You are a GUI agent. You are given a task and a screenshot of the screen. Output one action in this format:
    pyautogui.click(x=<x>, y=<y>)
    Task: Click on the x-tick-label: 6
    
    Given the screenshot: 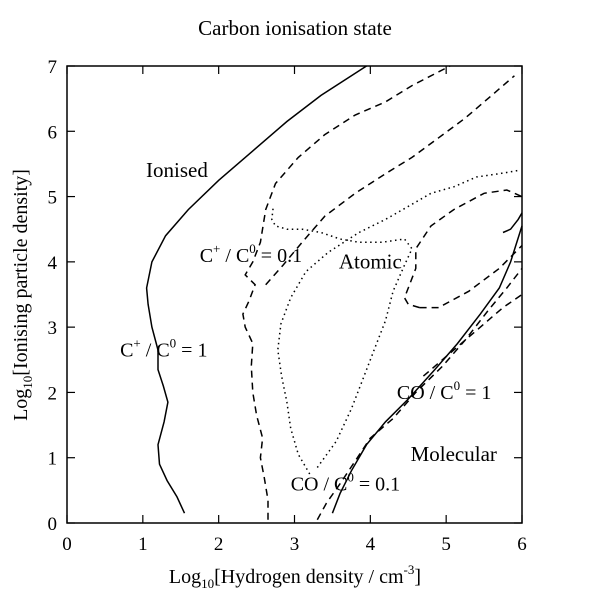 What is the action you would take?
    pyautogui.click(x=522, y=544)
    